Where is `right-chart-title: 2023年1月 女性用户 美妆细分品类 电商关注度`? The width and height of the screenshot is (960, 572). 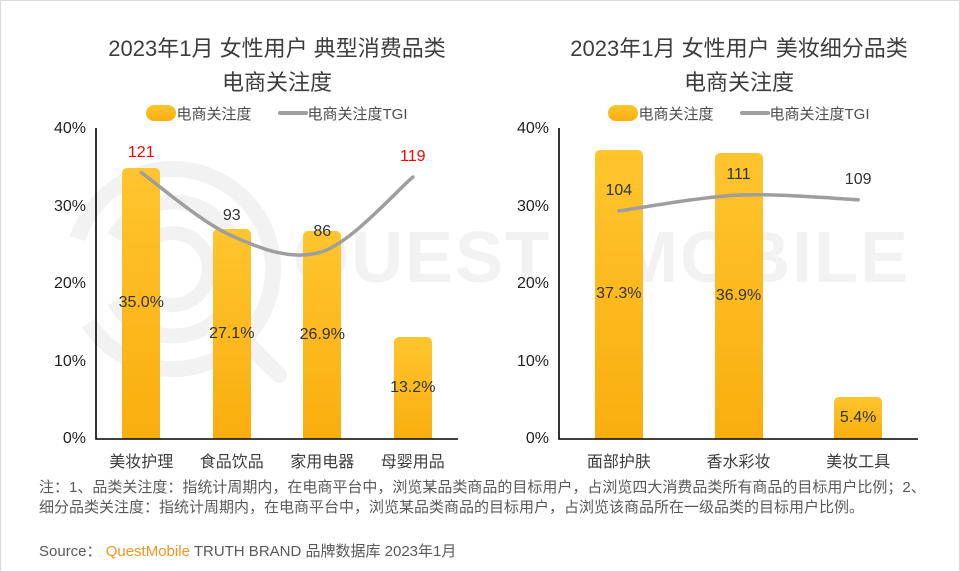 right-chart-title: 2023年1月 女性用户 美妆细分品类 电商关注度 is located at coordinates (729, 66).